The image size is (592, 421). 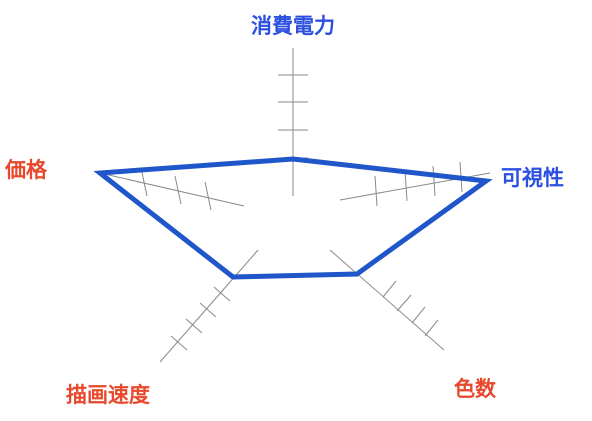 I want to click on axis-speed, so click(x=209, y=306).